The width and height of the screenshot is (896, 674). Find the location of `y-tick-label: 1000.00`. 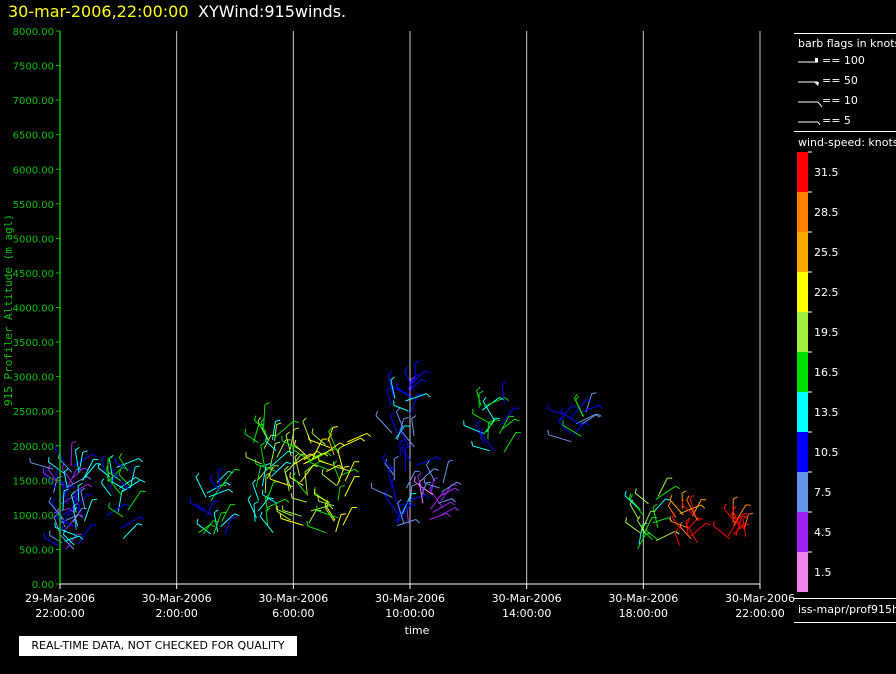

y-tick-label: 1000.00 is located at coordinates (33, 516).